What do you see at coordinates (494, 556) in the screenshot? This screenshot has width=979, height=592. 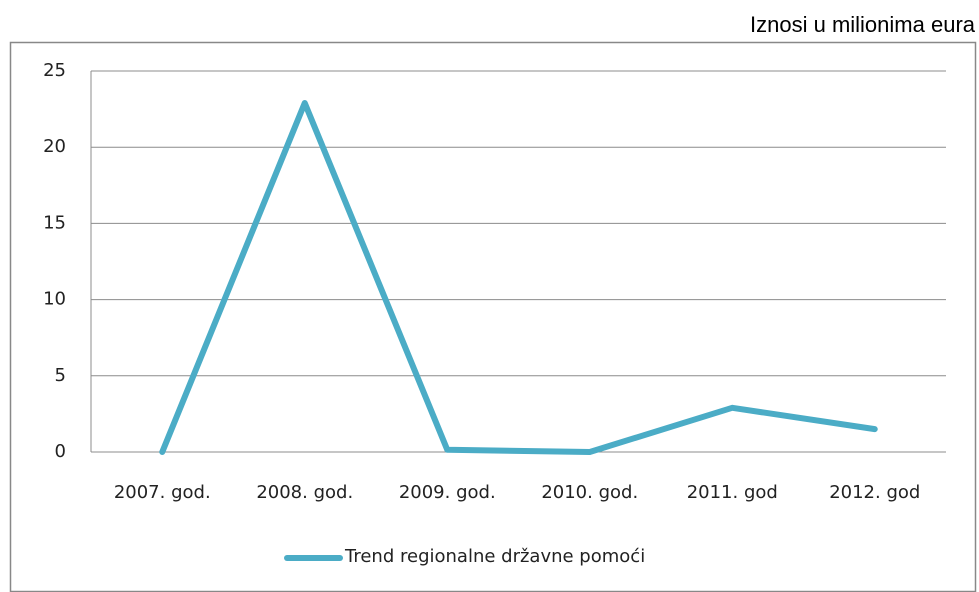 I see `legend-label: Trend regionalne državne pomoći` at bounding box center [494, 556].